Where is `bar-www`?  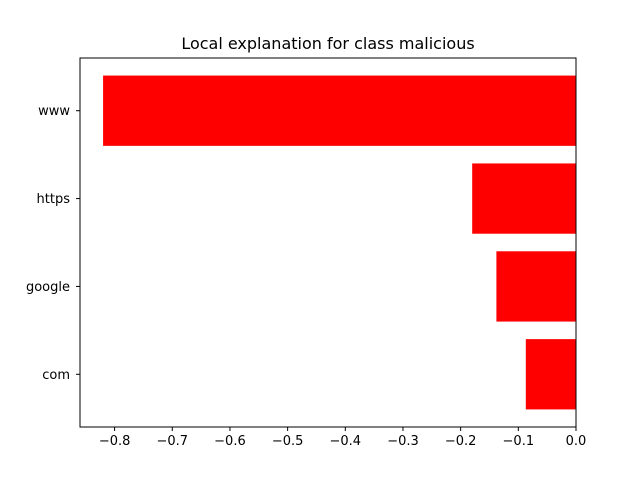 bar-www is located at coordinates (340, 110).